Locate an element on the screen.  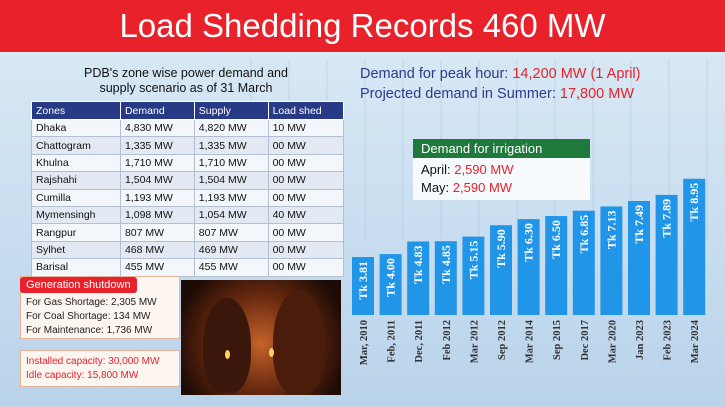
summer-demand-line: Projected demand in Summer: 17,800 MW is located at coordinates (500, 94).